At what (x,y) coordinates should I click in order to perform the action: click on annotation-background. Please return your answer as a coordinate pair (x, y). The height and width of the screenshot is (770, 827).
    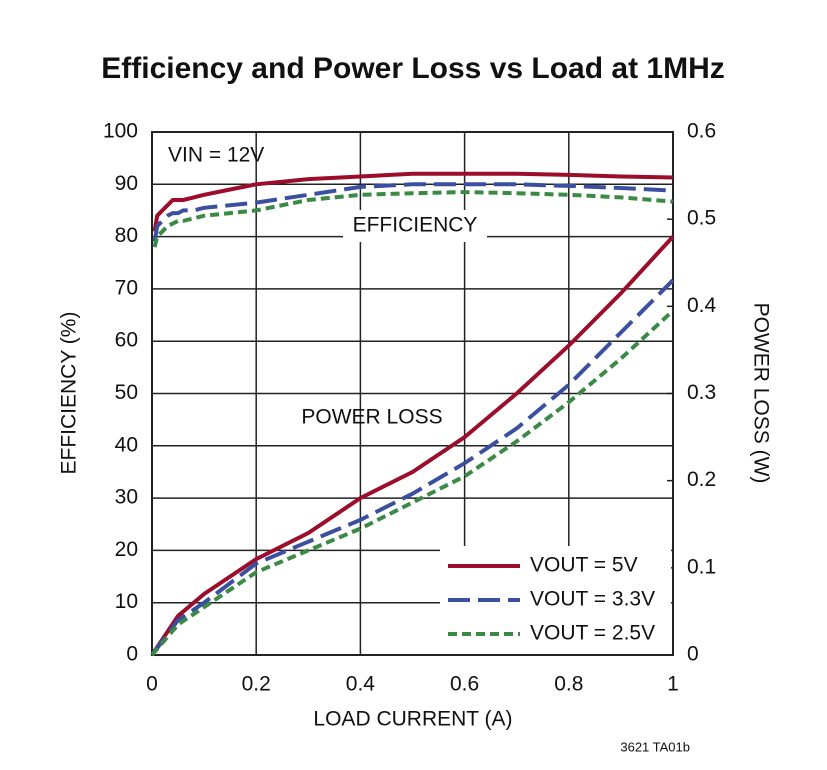
    Looking at the image, I should click on (415, 226).